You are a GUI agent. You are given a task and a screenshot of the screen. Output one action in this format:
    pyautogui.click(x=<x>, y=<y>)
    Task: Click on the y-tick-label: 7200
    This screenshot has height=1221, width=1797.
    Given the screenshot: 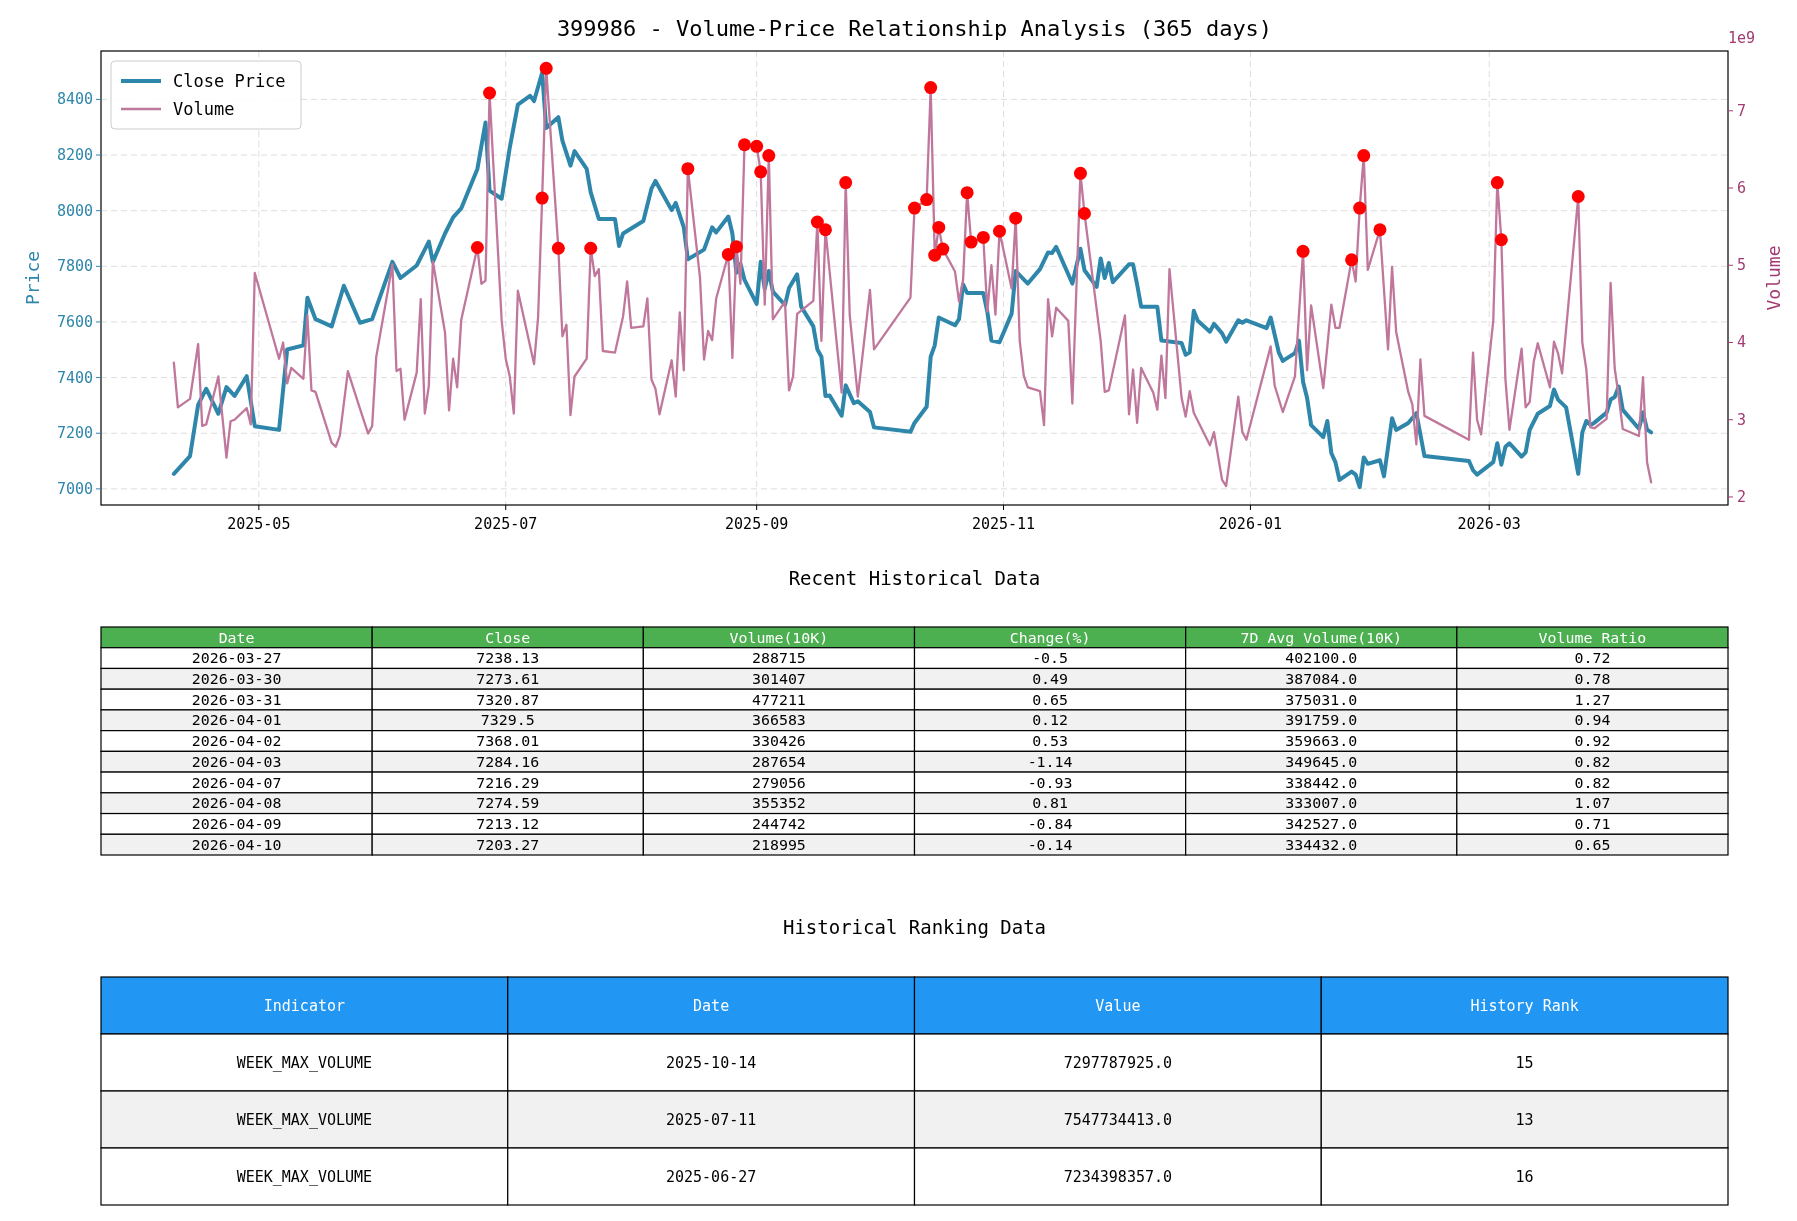 What is the action you would take?
    pyautogui.click(x=74, y=433)
    